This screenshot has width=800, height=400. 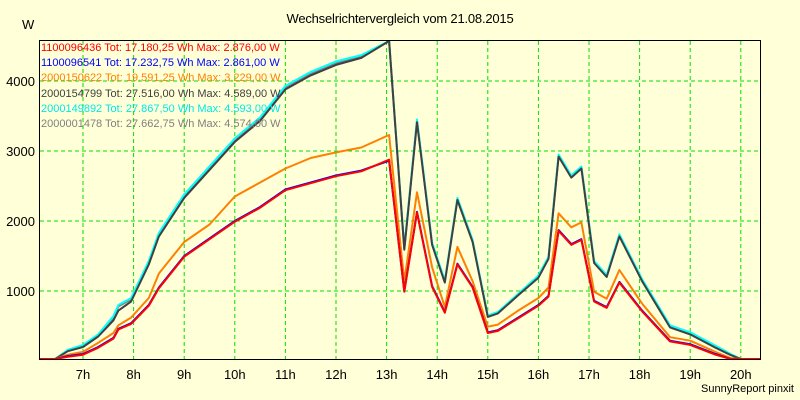 I want to click on y-tick-label: 4000, so click(x=20, y=81).